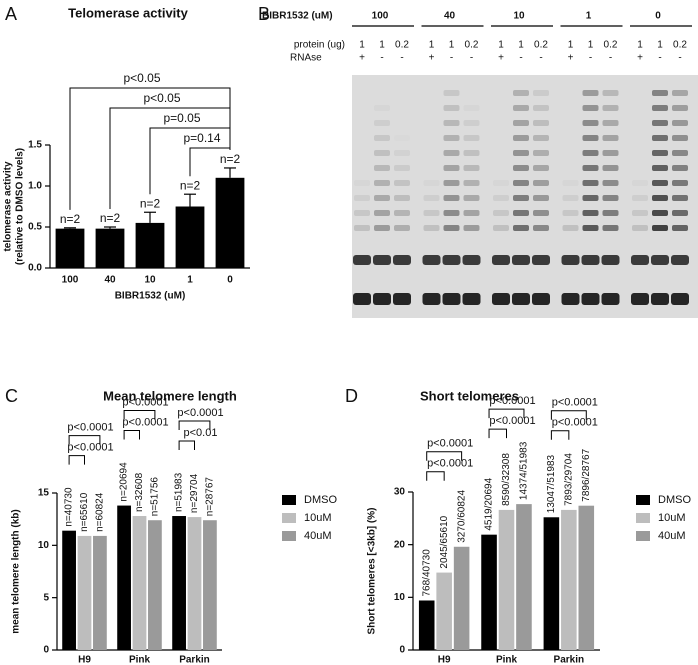 The image size is (698, 665). What do you see at coordinates (35, 227) in the screenshot?
I see `y-tick-label: 0.5` at bounding box center [35, 227].